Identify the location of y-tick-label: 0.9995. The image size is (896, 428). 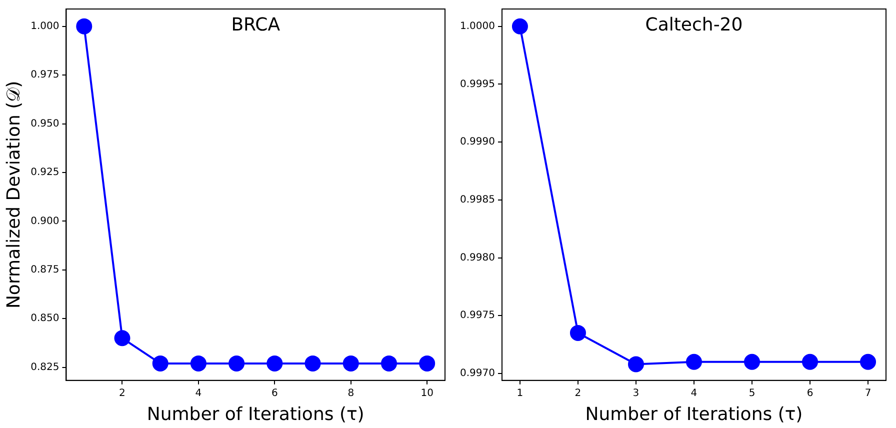
(477, 84).